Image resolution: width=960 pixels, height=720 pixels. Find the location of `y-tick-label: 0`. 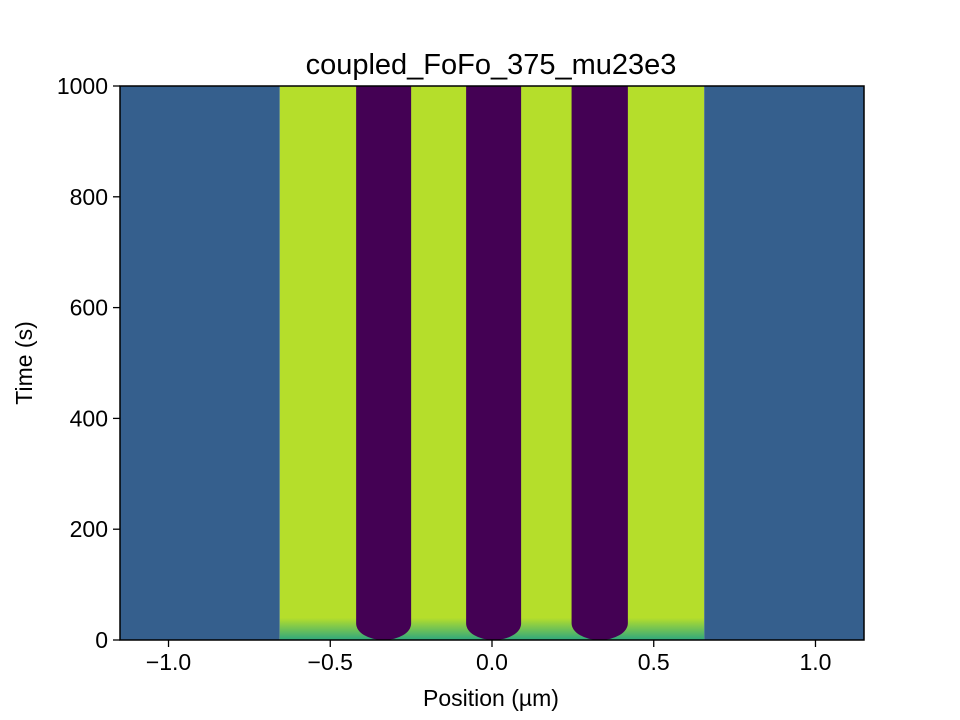

y-tick-label: 0 is located at coordinates (101, 640).